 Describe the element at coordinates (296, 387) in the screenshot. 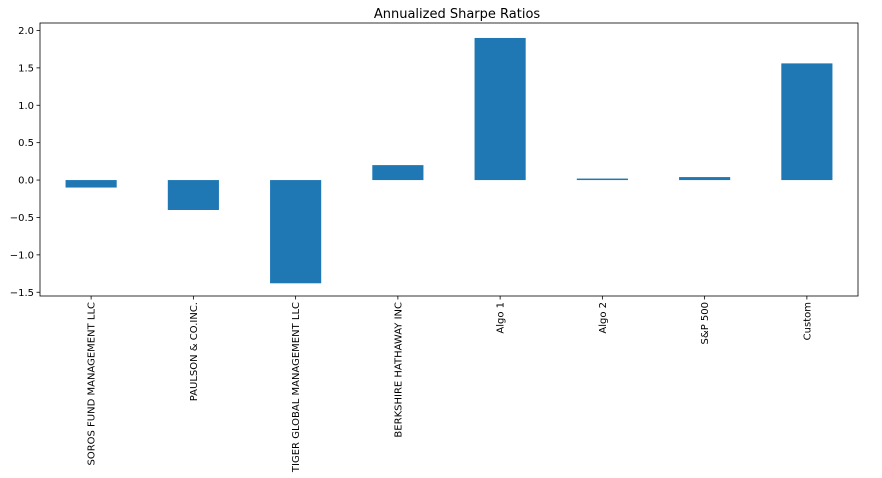

I see `x-tick-label: TIGER GLOBAL MANAGEMENT LLC` at that location.